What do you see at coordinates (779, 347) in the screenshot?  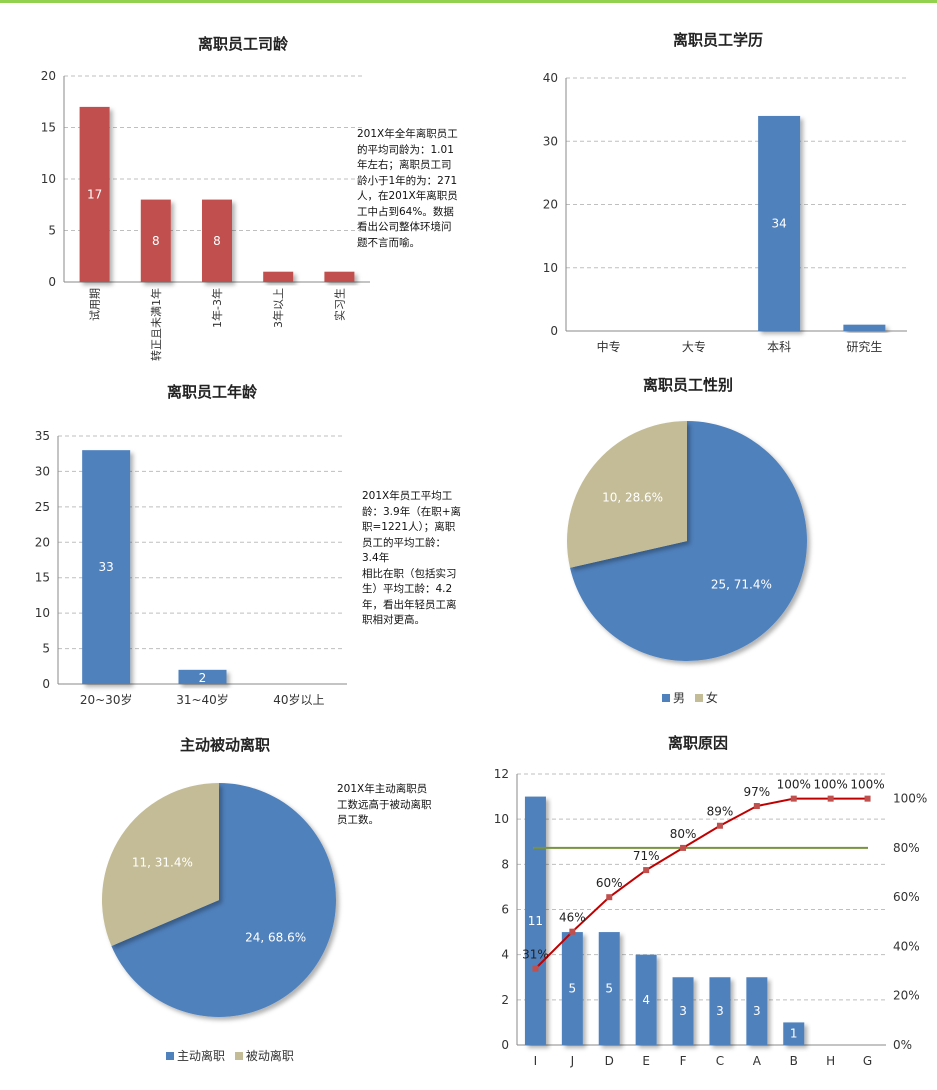 I see `education-x-tick-label: 本科` at bounding box center [779, 347].